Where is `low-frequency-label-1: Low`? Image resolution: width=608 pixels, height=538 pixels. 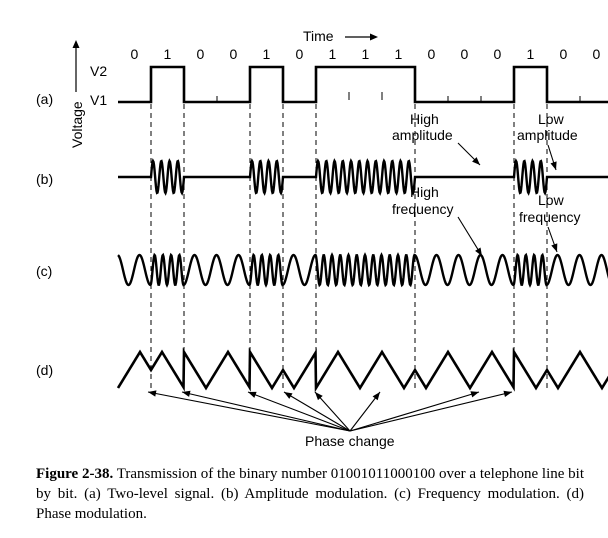 low-frequency-label-1: Low is located at coordinates (551, 200).